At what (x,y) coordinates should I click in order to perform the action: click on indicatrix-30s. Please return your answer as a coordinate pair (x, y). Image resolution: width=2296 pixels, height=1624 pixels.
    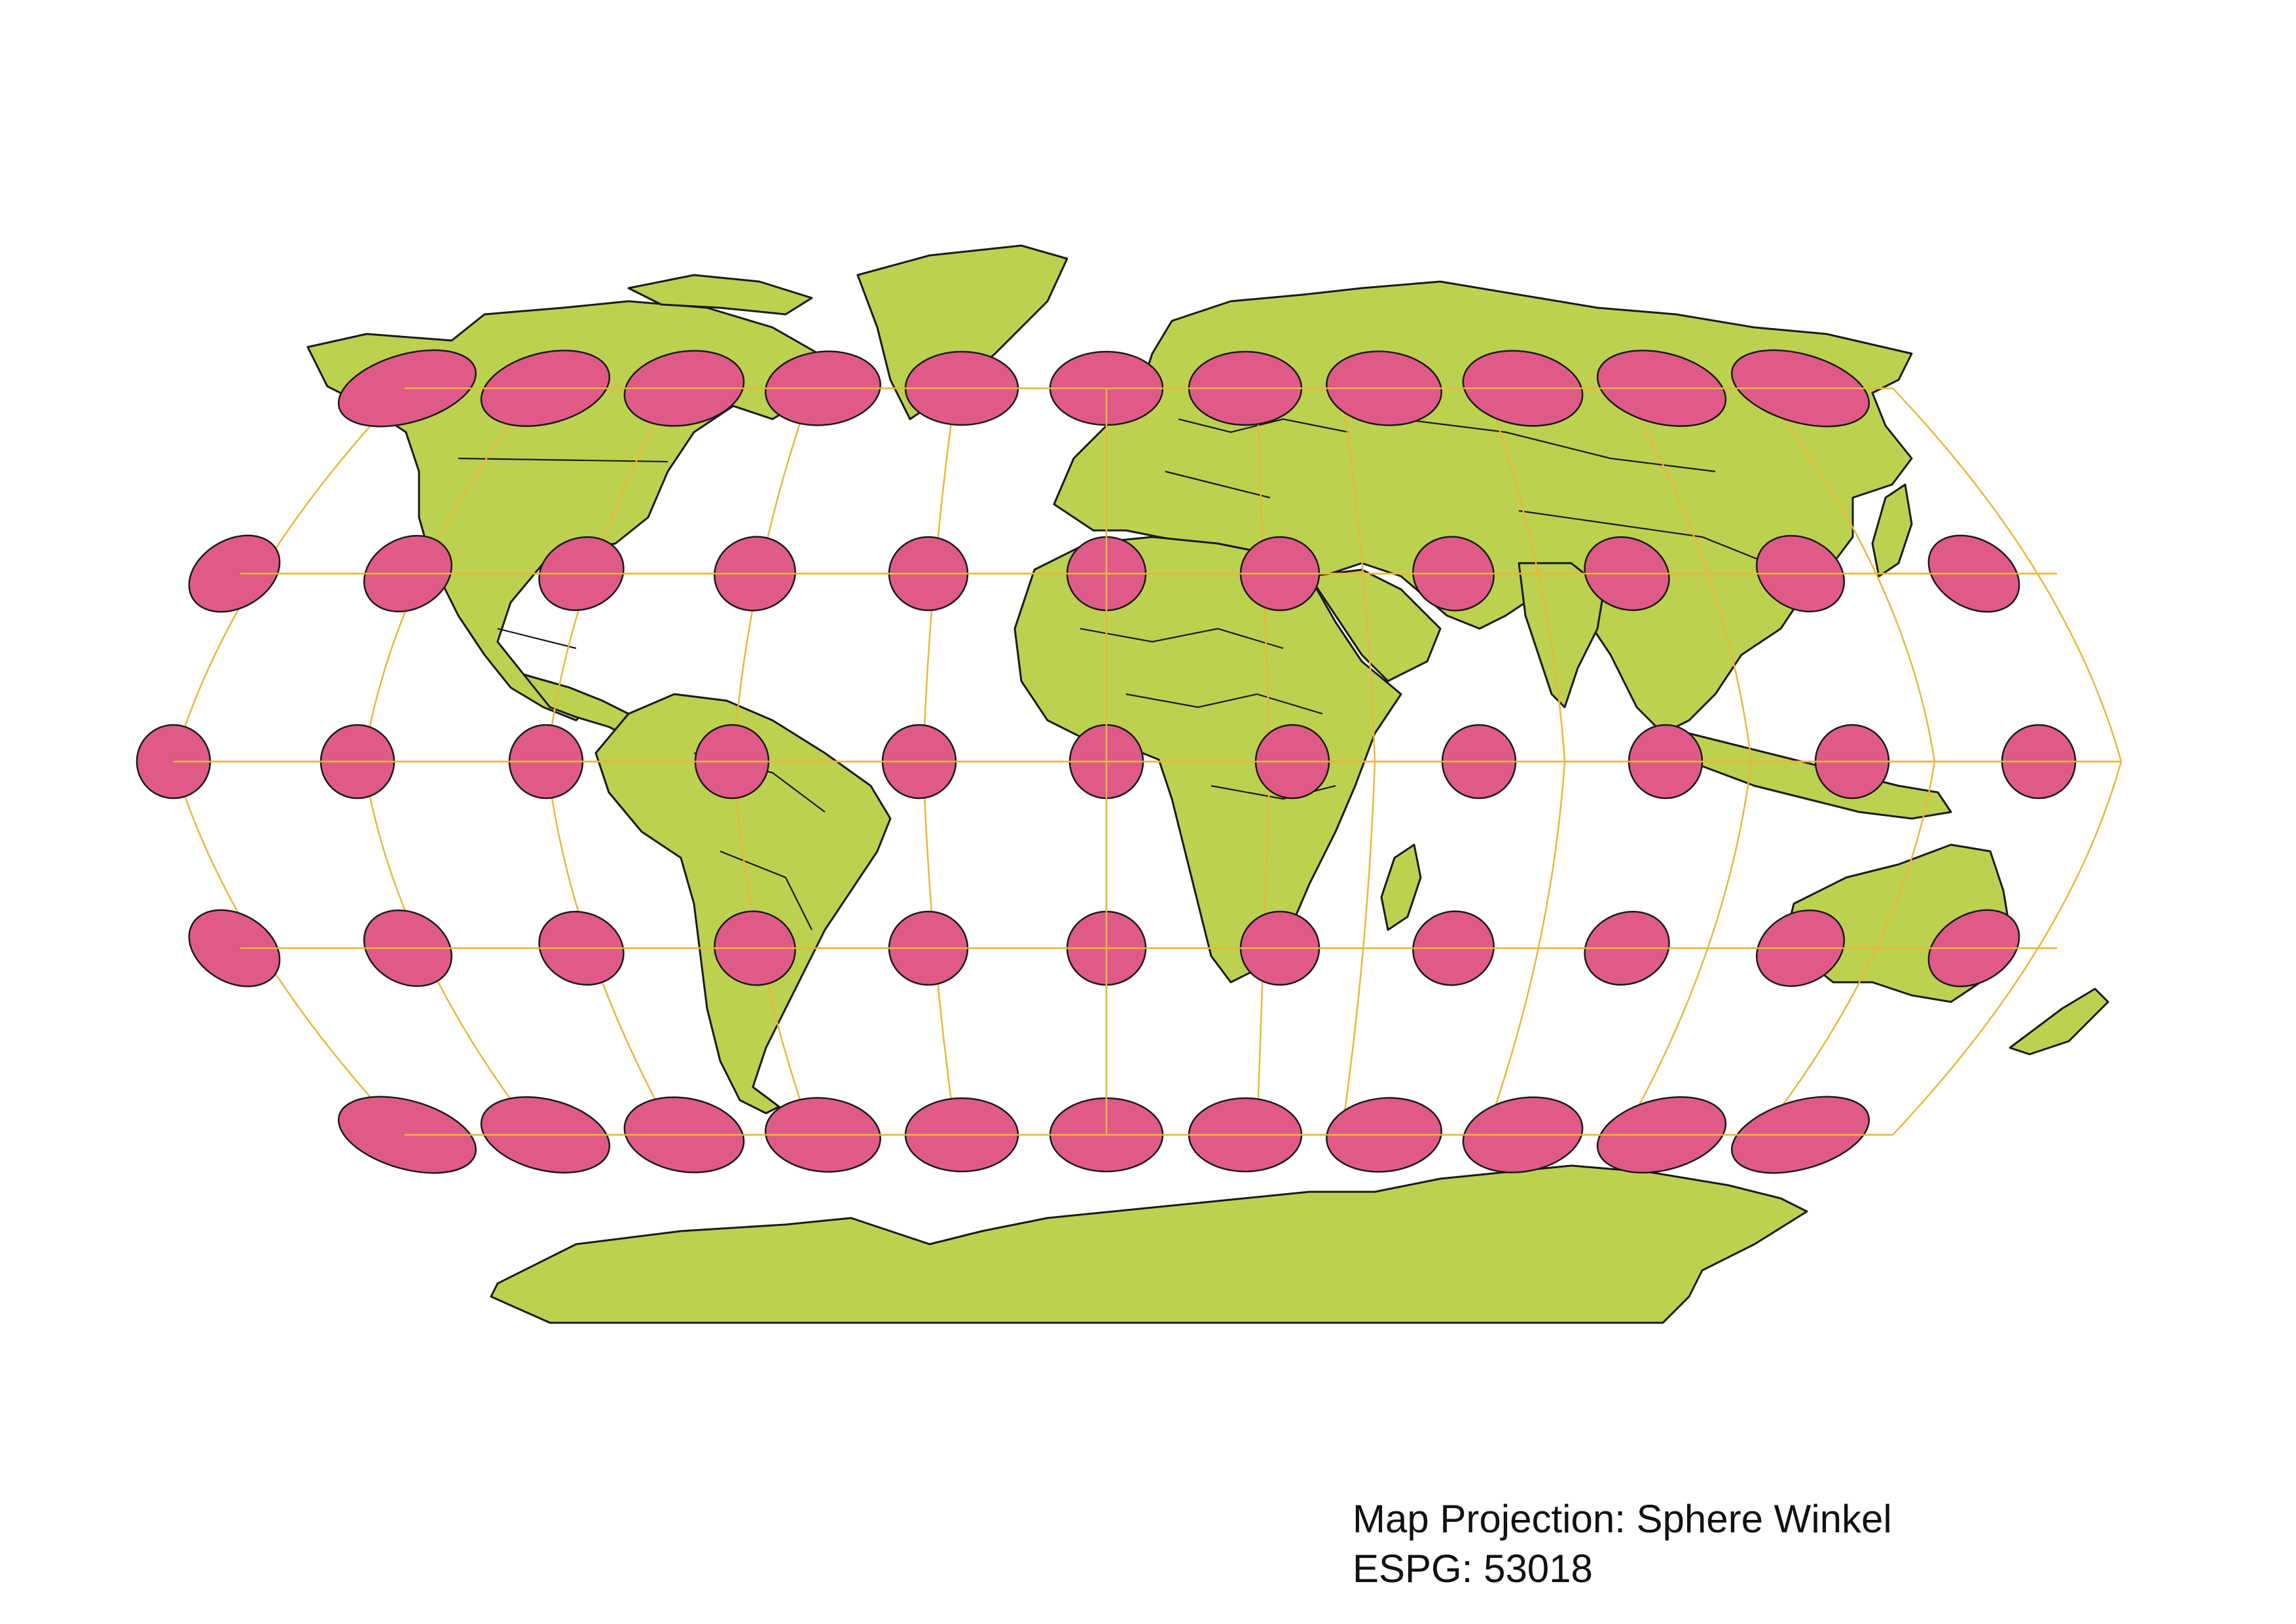
    Looking at the image, I should click on (234, 948).